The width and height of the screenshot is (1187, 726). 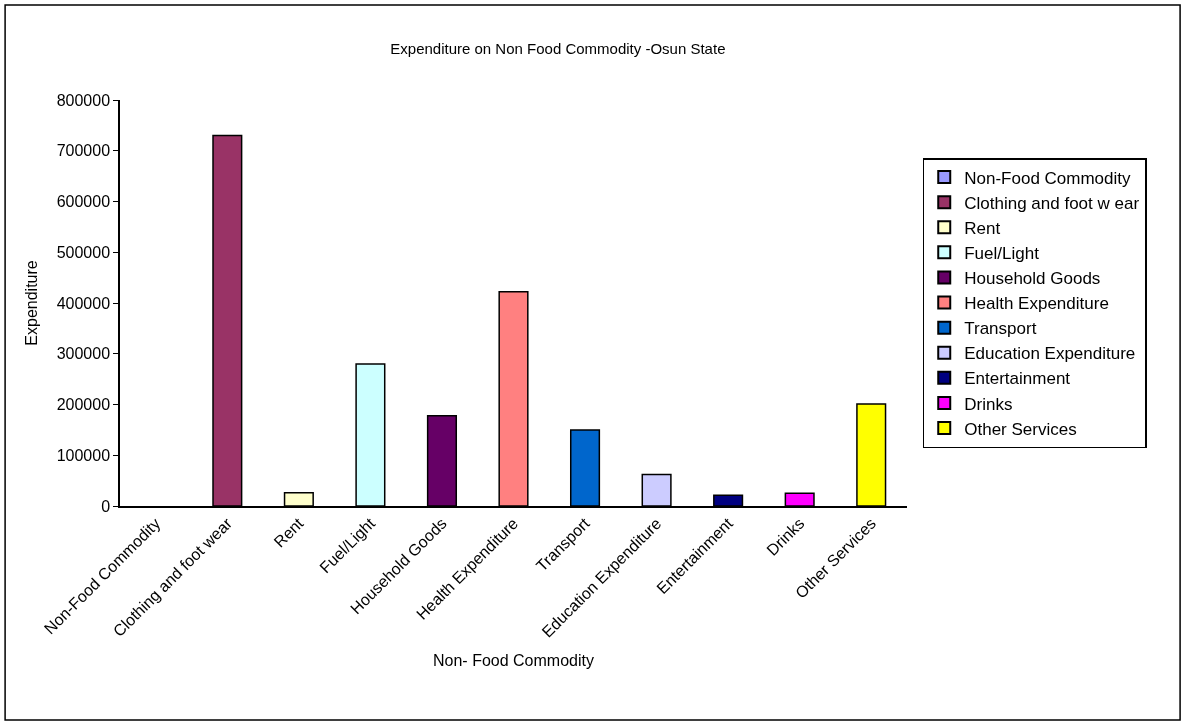 What do you see at coordinates (558, 49) in the screenshot?
I see `chart-title: Expenditure on Non Food Commodity -Osun State` at bounding box center [558, 49].